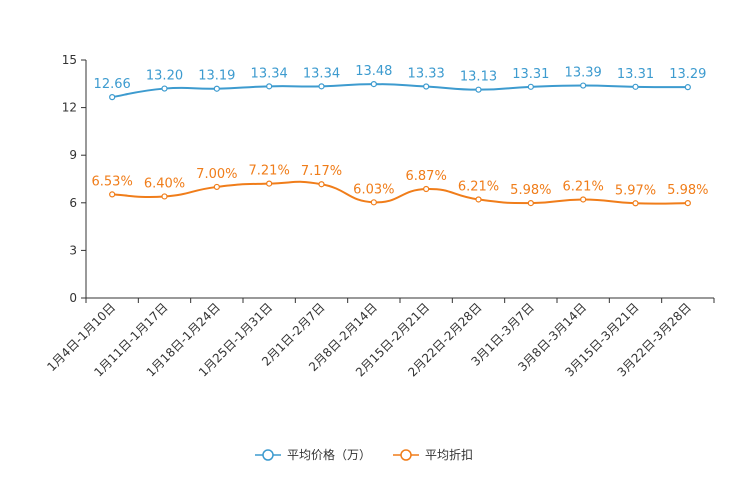 The image size is (744, 496). I want to click on data-label: 13.39, so click(583, 73).